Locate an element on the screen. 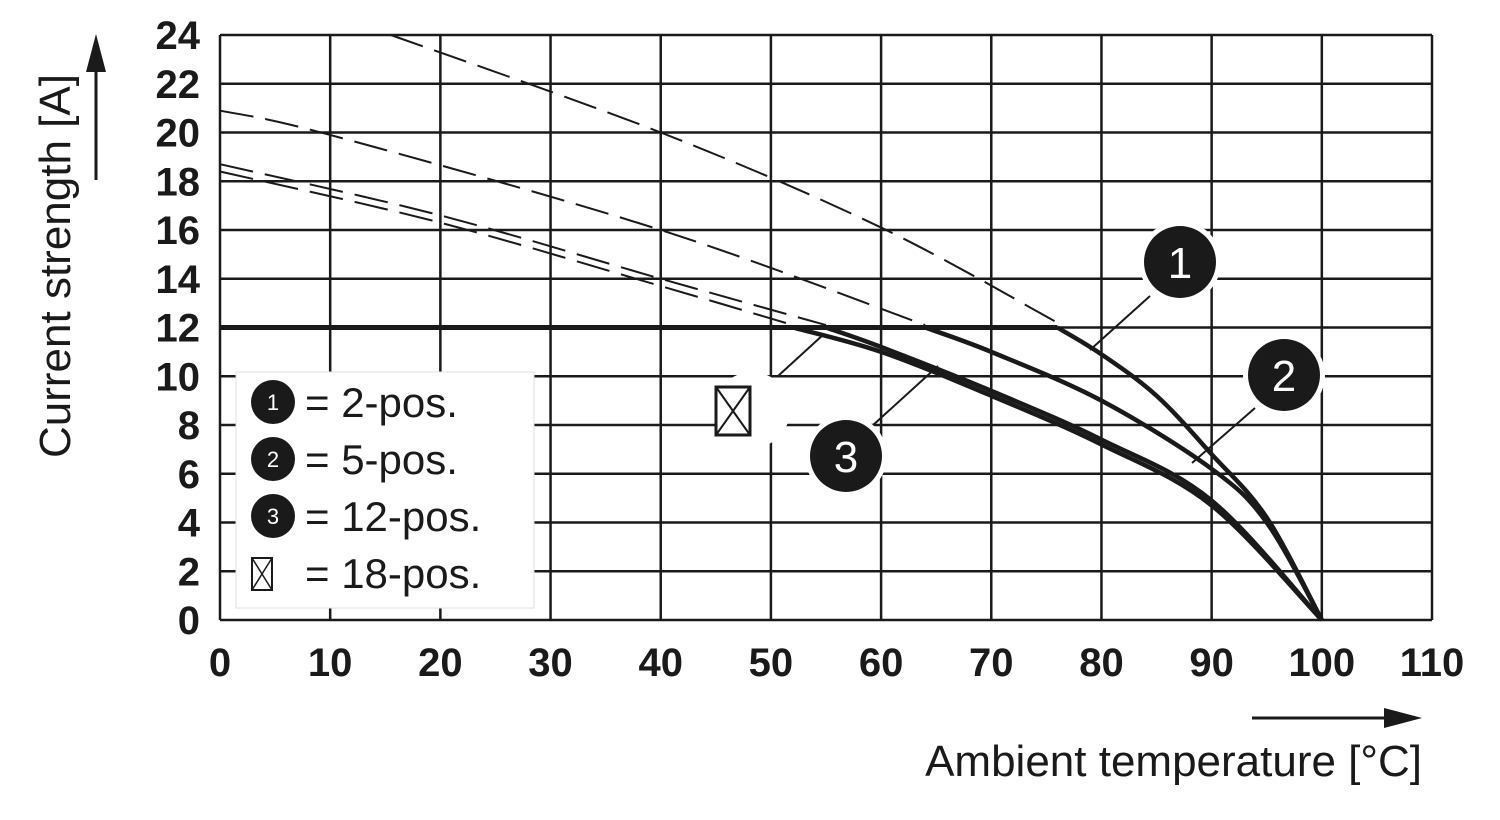 This screenshot has height=820, width=1500. callout-18-pos-icon is located at coordinates (733, 411).